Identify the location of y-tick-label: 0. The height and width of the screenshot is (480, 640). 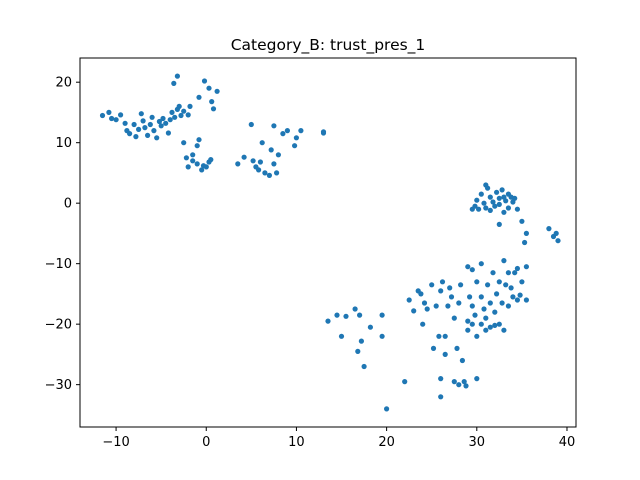
(68, 204).